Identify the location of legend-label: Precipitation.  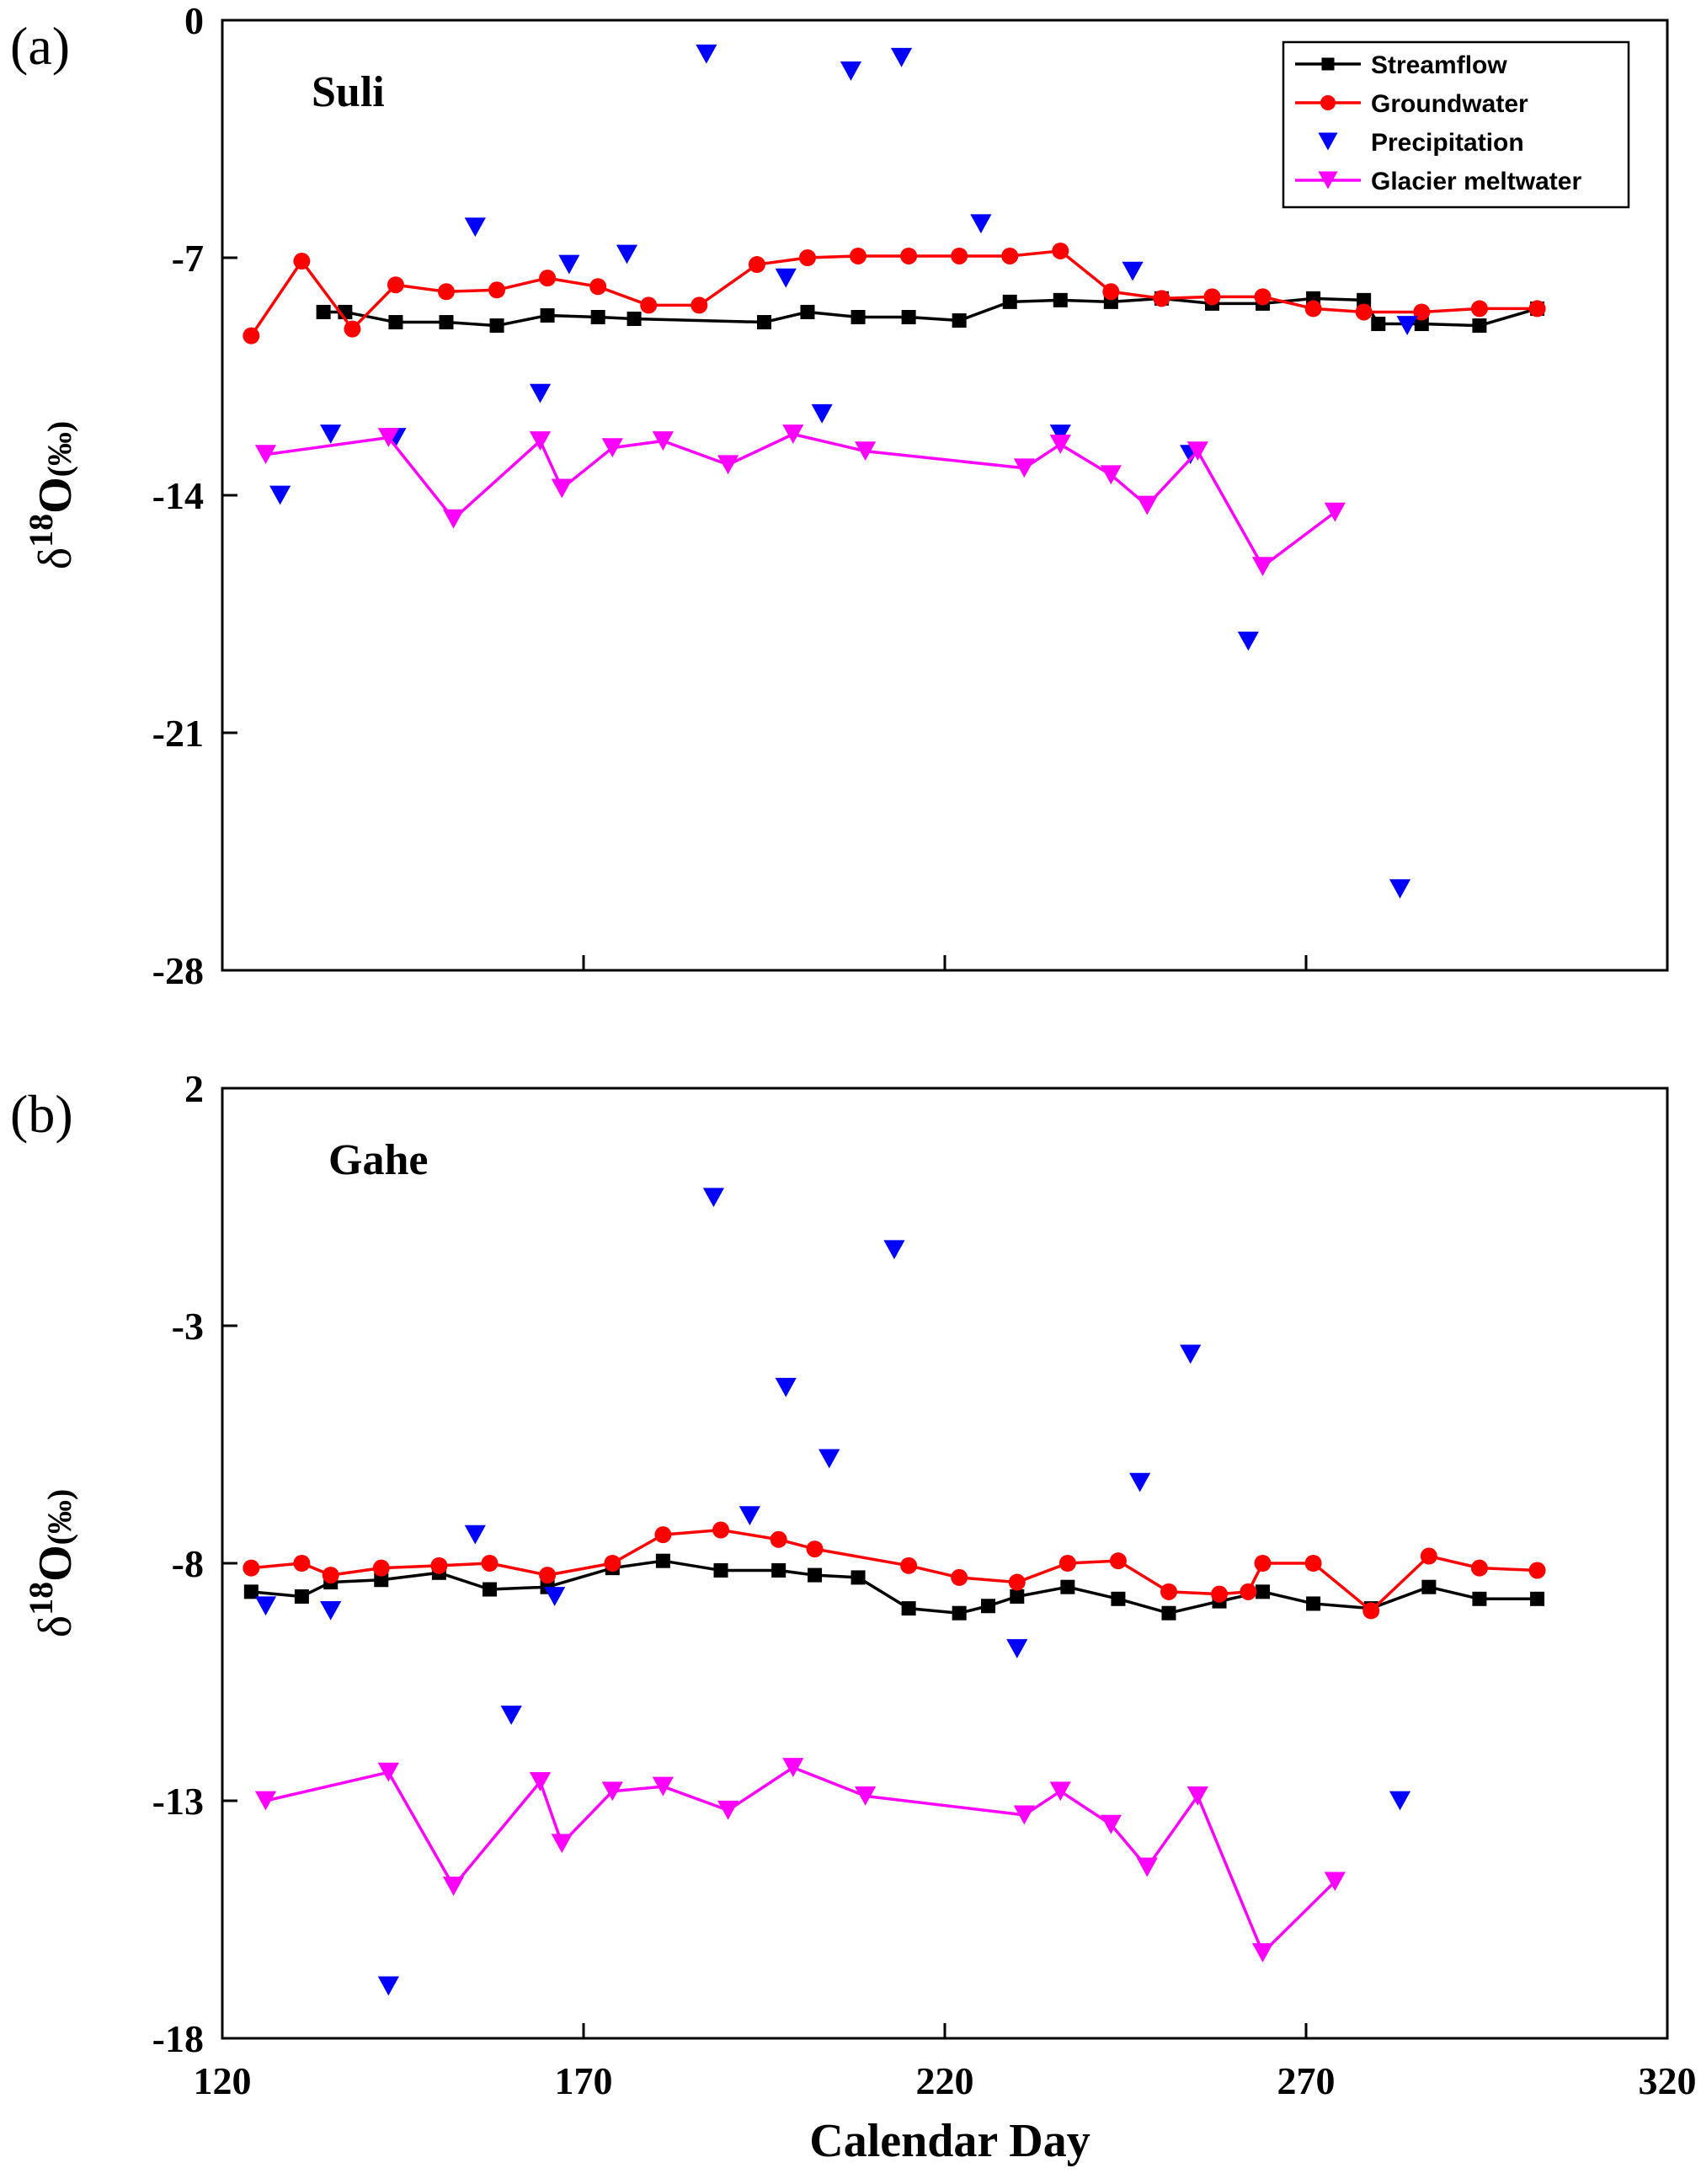
(1448, 143).